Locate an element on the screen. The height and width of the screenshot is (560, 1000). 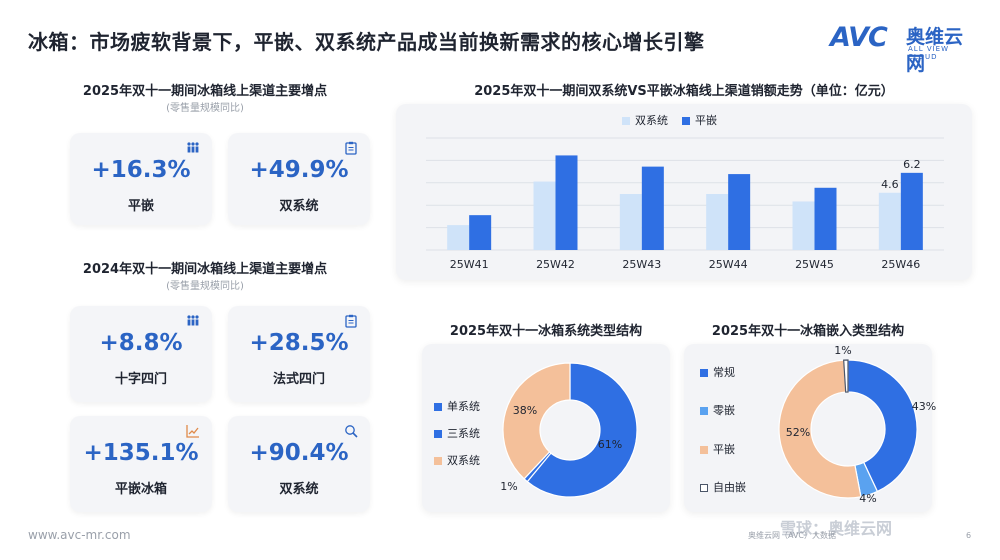
legend-label: 三系统 is located at coordinates (463, 433).